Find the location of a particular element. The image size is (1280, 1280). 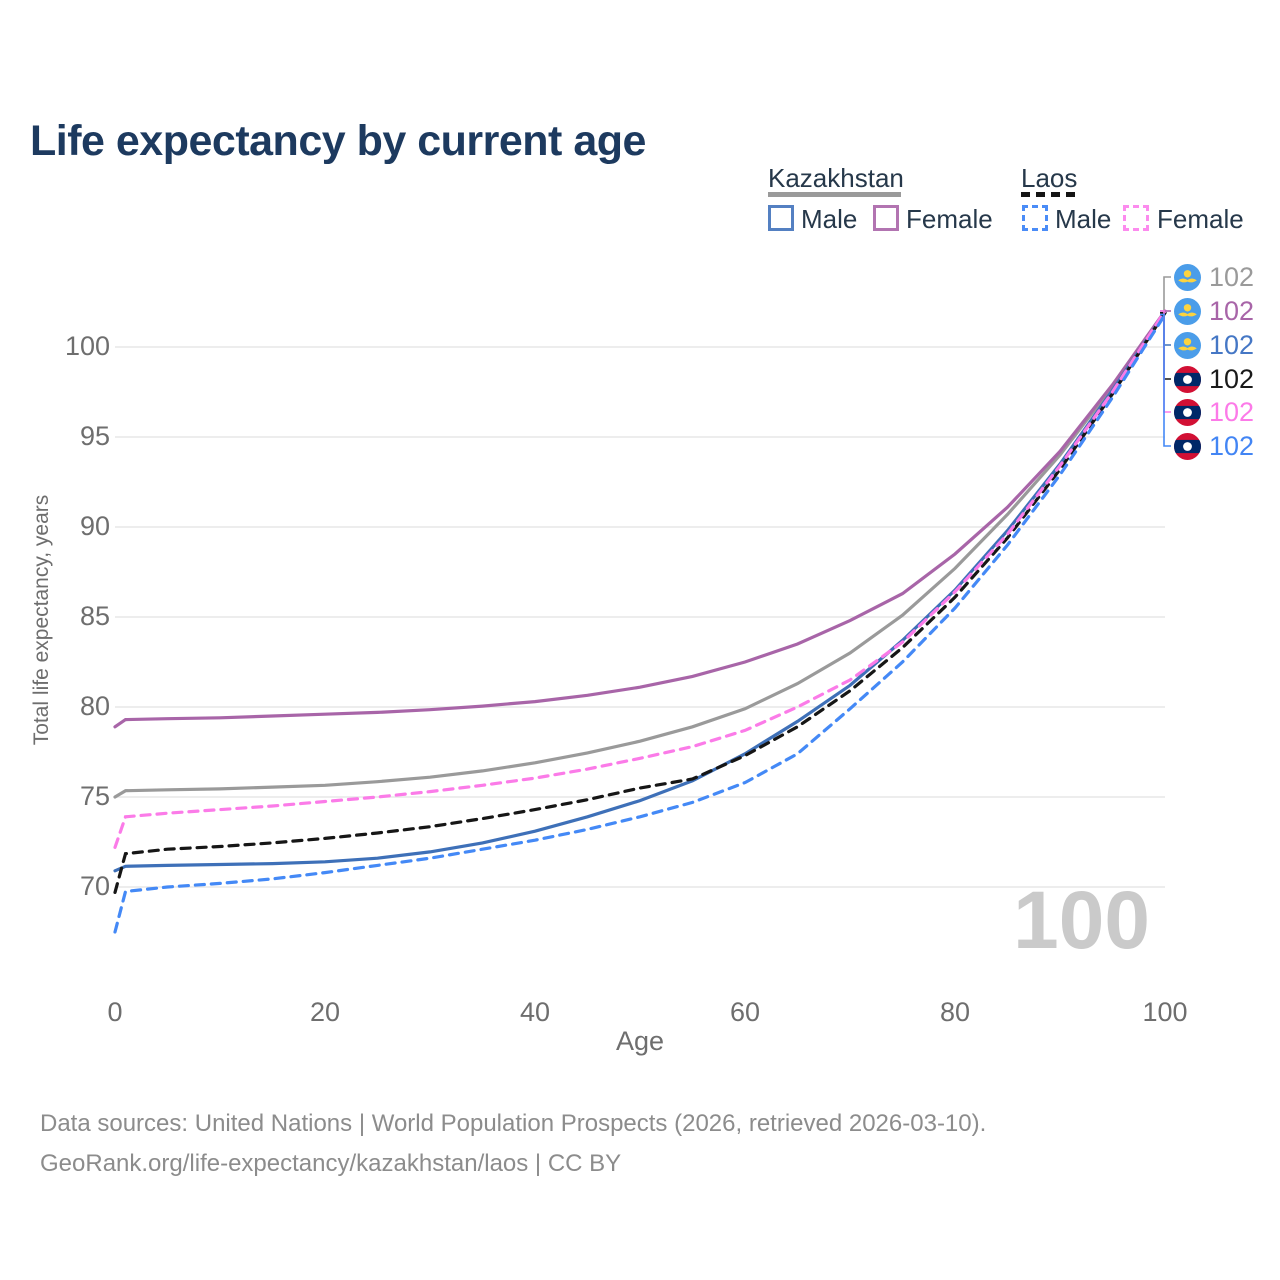

end-label-row-laos-female: 102 is located at coordinates (1214, 412).